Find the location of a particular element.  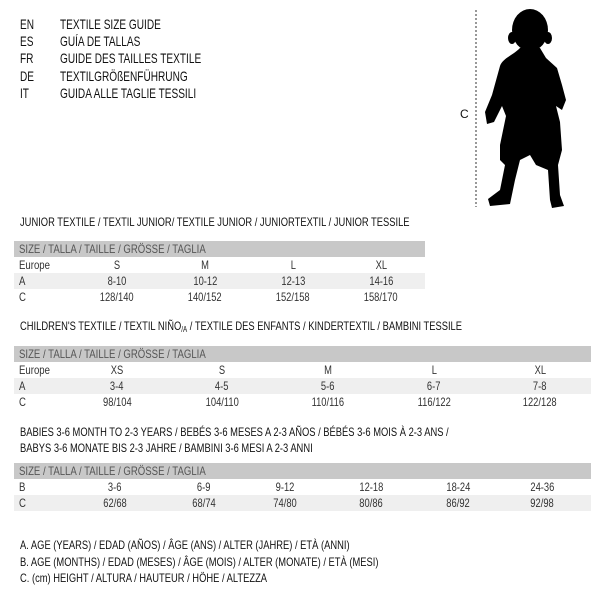

language-code: IT is located at coordinates (24, 92).